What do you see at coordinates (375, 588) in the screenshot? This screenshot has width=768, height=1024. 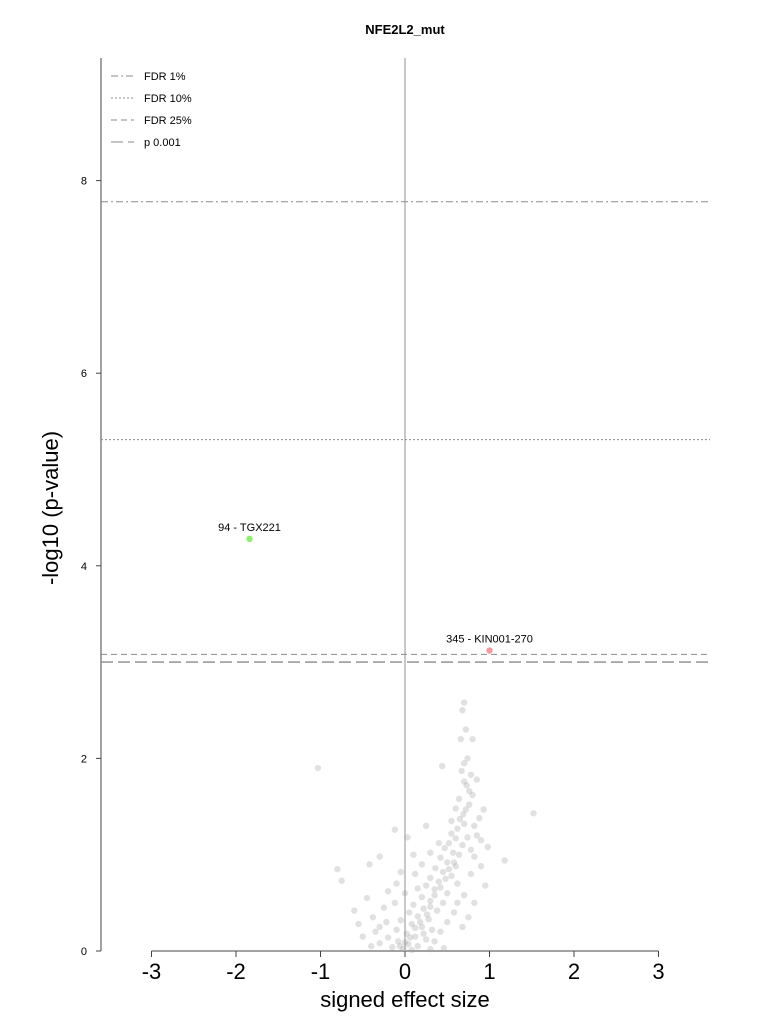 I see `highlighted-points: 94 - TGX221 345 - KIN001-270` at bounding box center [375, 588].